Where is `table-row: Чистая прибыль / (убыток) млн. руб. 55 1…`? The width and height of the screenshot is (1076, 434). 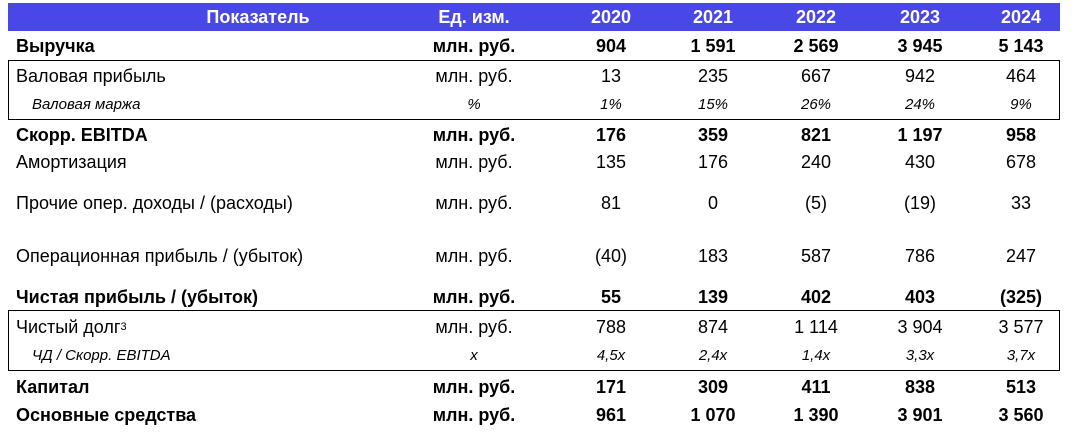
table-row: Чистая прибыль / (убыток) млн. руб. 55 1… is located at coordinates (534, 297).